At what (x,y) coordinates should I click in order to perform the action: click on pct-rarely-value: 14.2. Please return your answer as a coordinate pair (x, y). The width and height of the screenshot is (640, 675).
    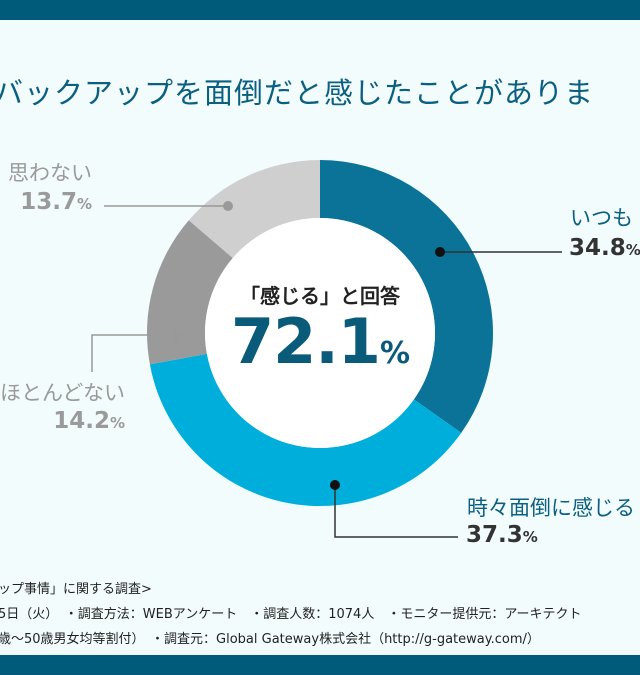
    Looking at the image, I should click on (81, 421).